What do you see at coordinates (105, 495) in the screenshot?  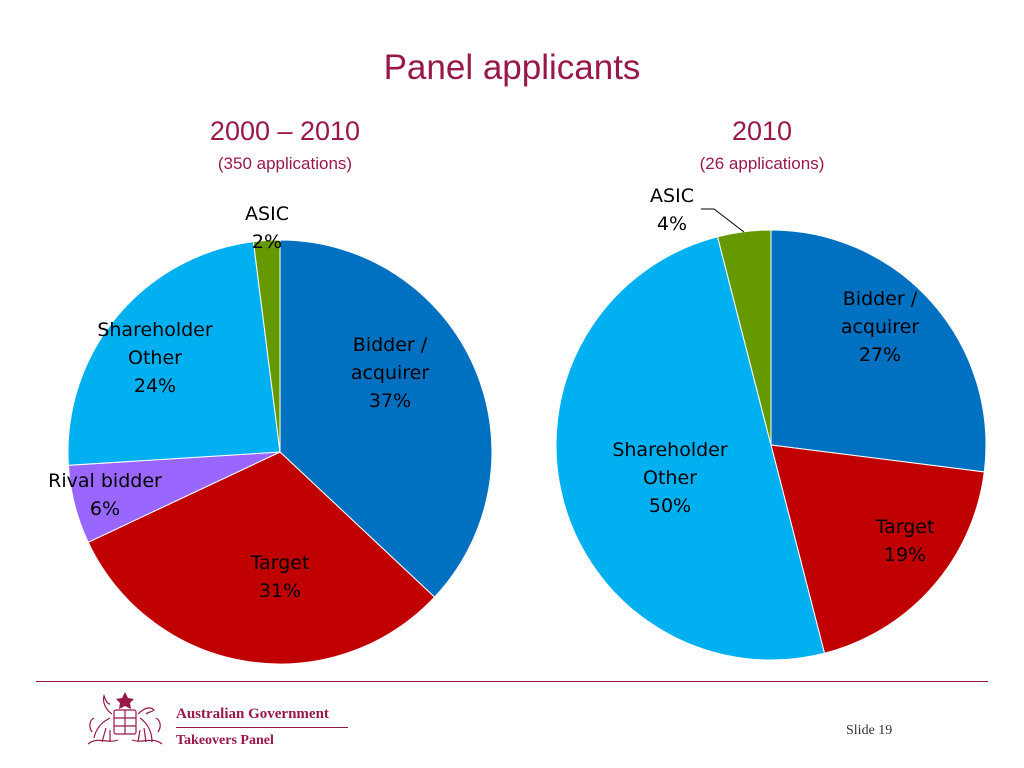 I see `slice-label-0-2: Rival bidder 6%` at bounding box center [105, 495].